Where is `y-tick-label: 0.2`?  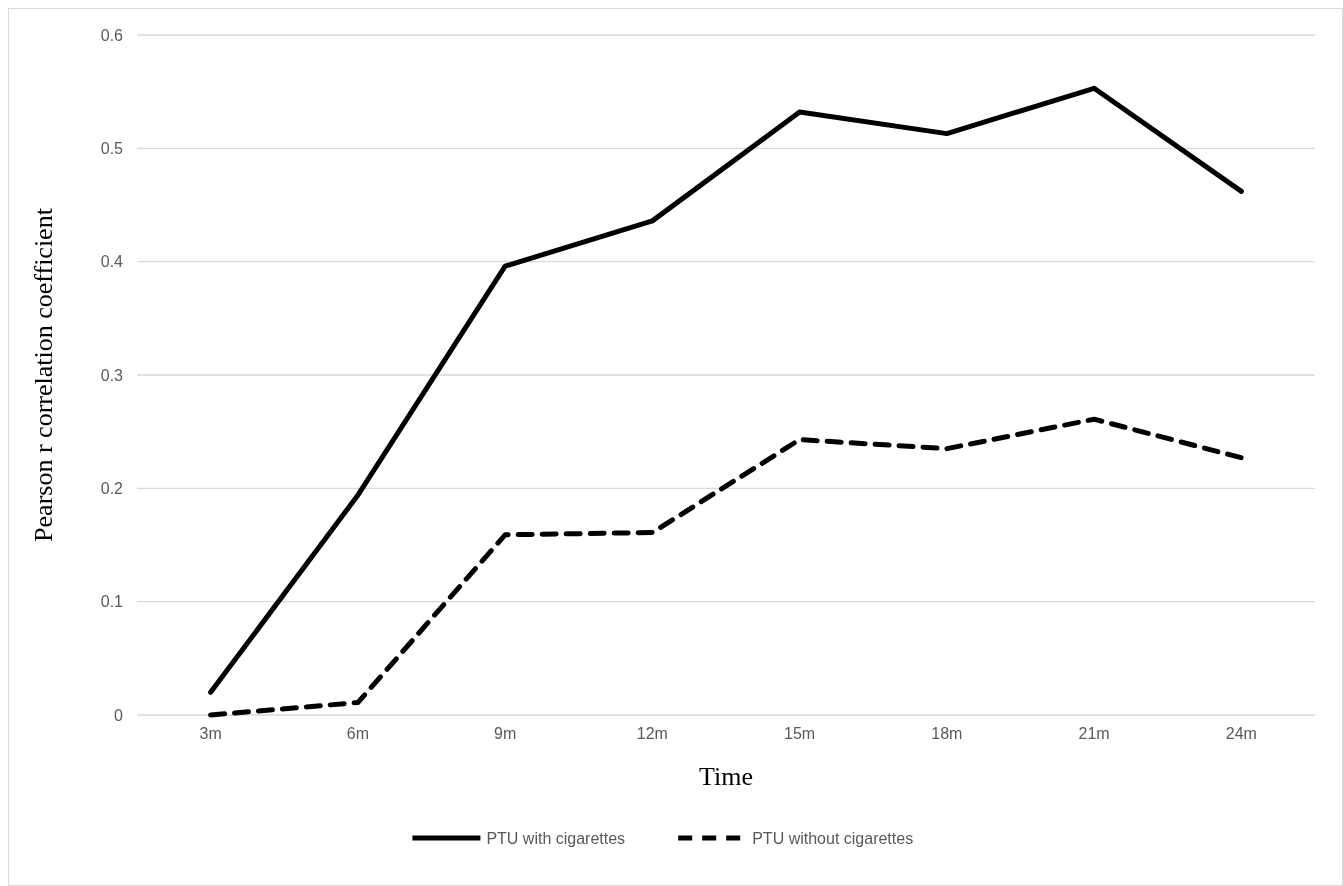
y-tick-label: 0.2 is located at coordinates (112, 488).